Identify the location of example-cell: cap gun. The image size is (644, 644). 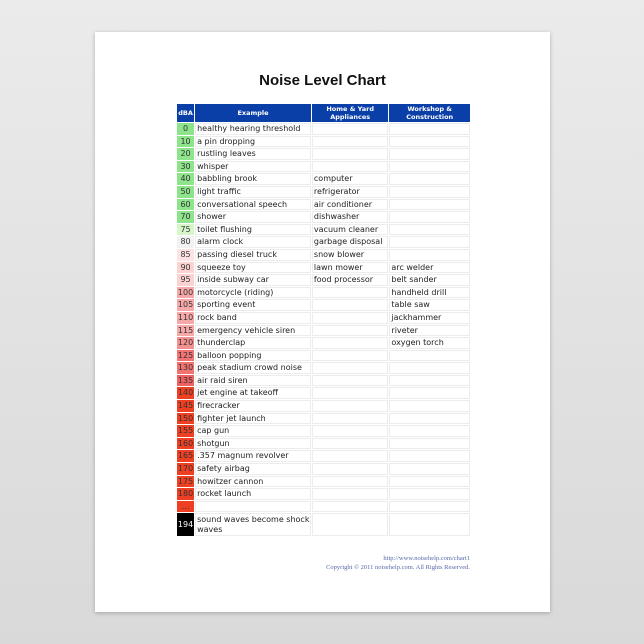
(253, 431).